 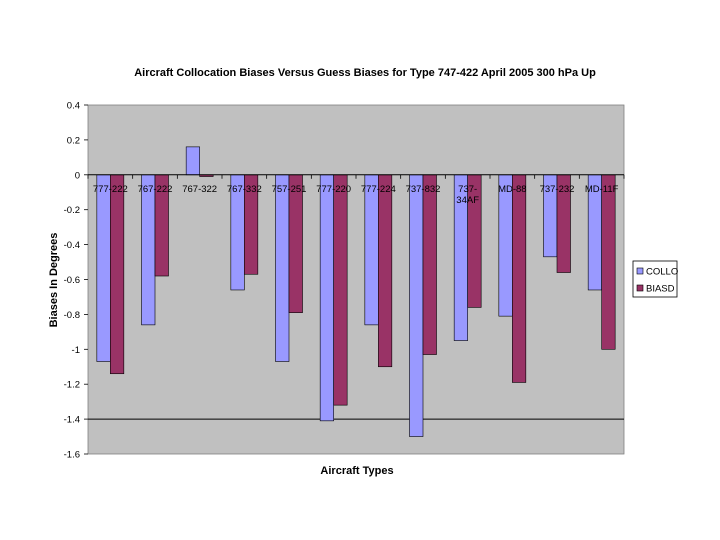 What do you see at coordinates (423, 189) in the screenshot?
I see `category-label: 737-832` at bounding box center [423, 189].